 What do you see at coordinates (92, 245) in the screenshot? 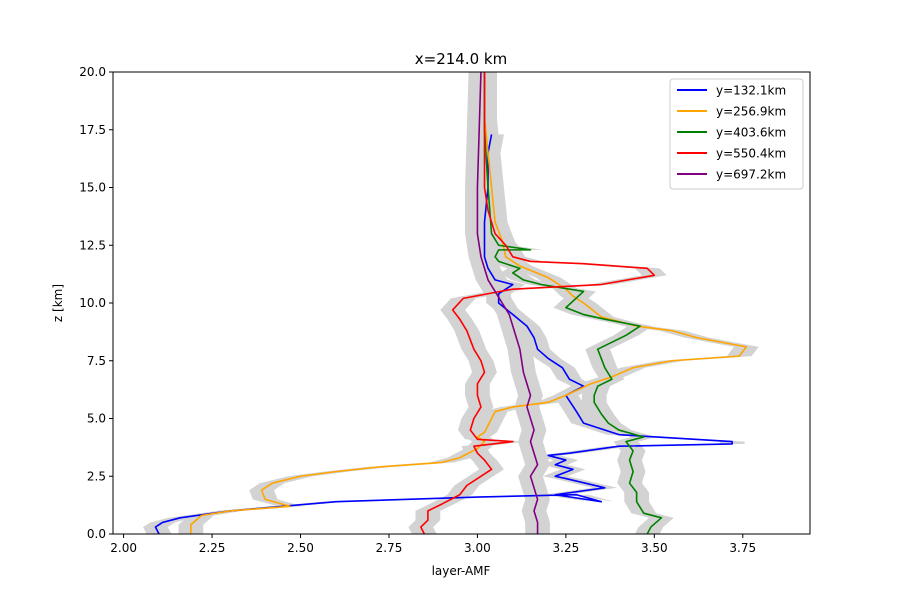
I see `y-tick-label: 12.5` at bounding box center [92, 245].